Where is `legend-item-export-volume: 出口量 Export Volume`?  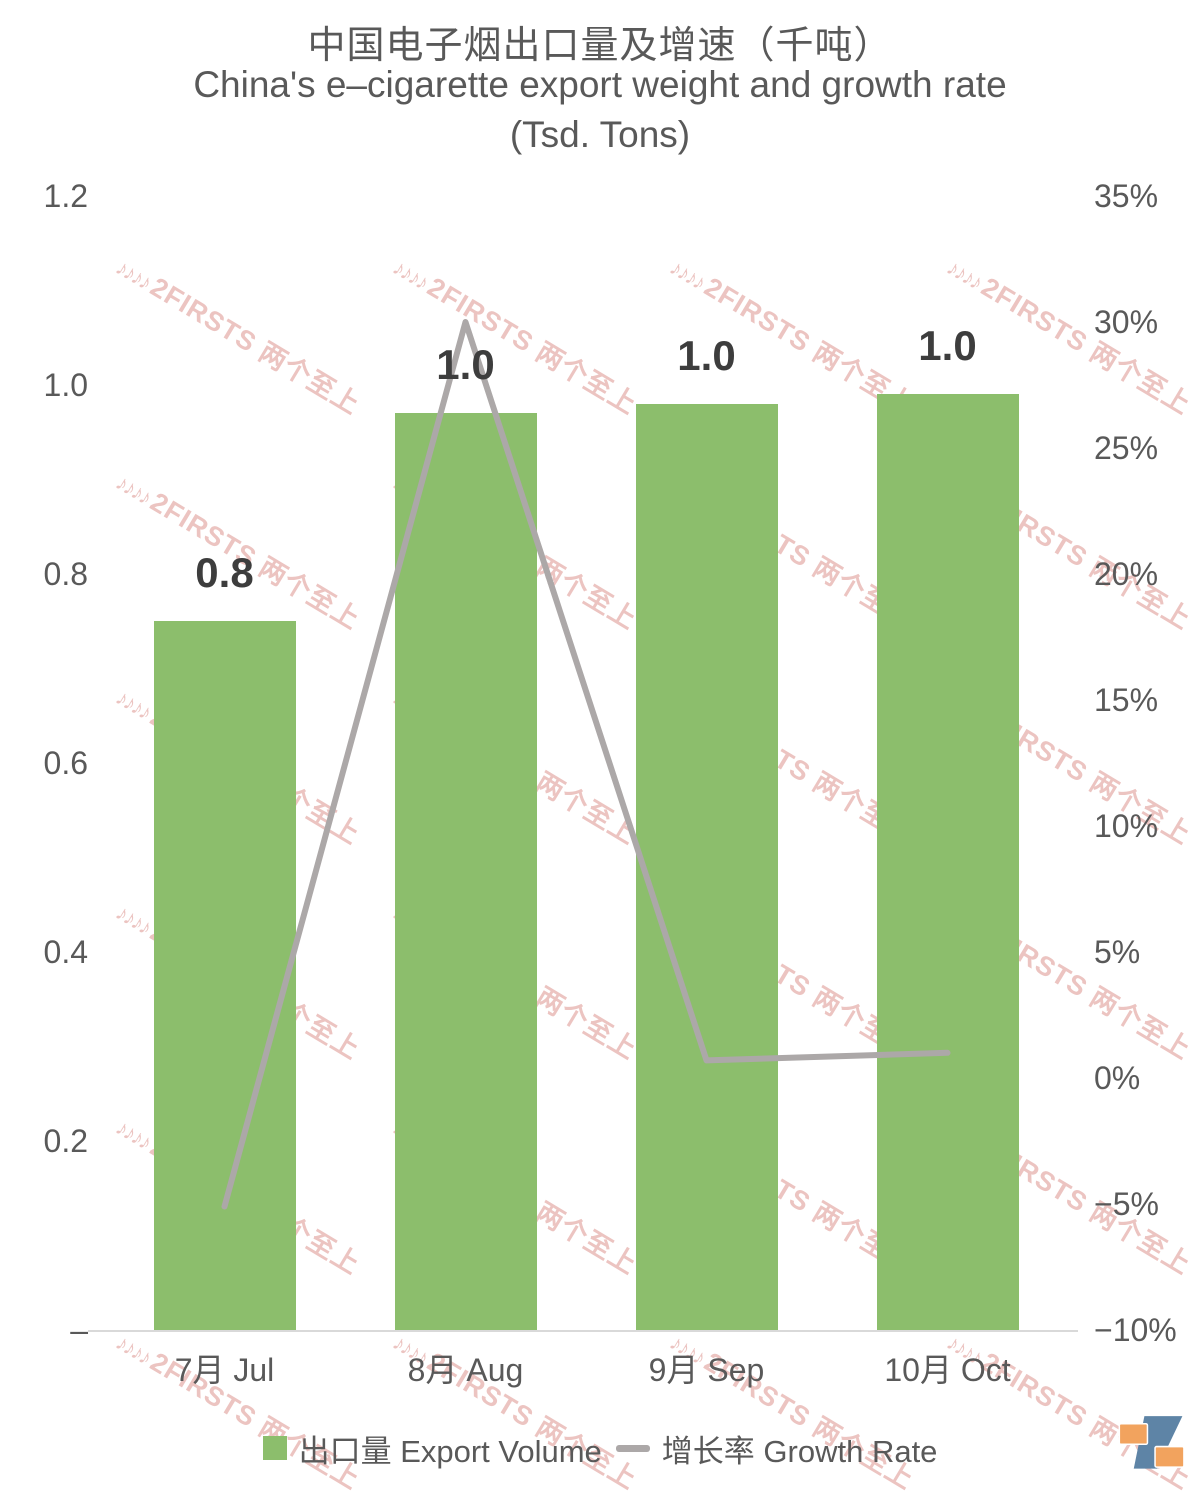 legend-item-export-volume: 出口量 Export Volume is located at coordinates (432, 1448).